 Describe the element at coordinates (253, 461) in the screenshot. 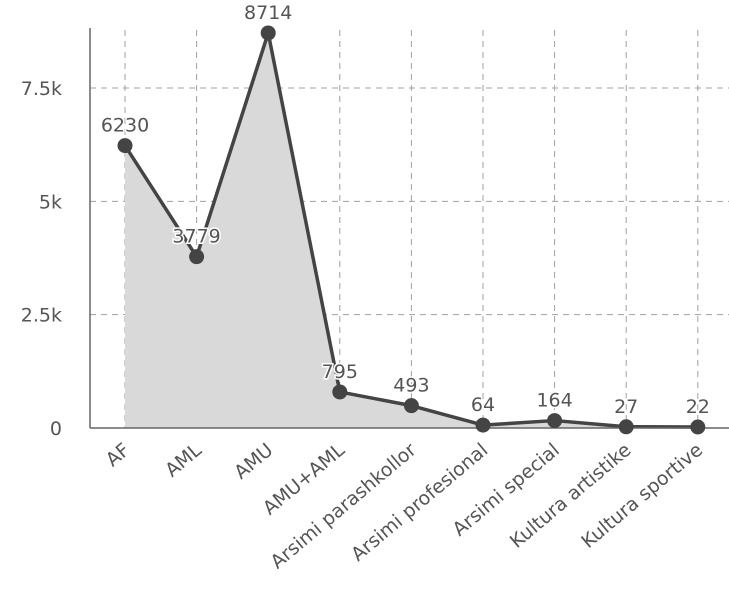

I see `x-tick-label: AMU` at that location.